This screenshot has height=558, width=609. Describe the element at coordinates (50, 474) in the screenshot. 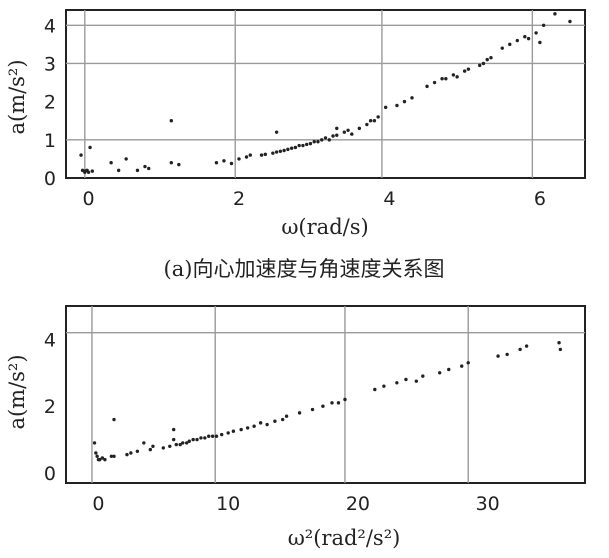

I see `chart-b-y-tick-label: 0` at that location.